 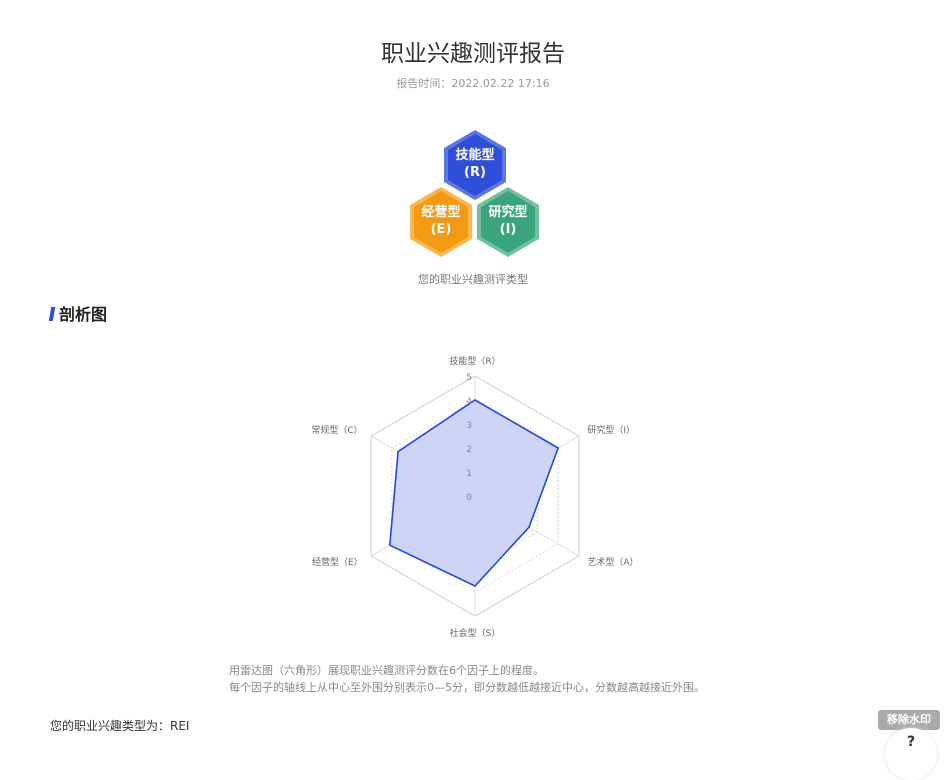 What do you see at coordinates (441, 229) in the screenshot?
I see `type-code: (E)` at bounding box center [441, 229].